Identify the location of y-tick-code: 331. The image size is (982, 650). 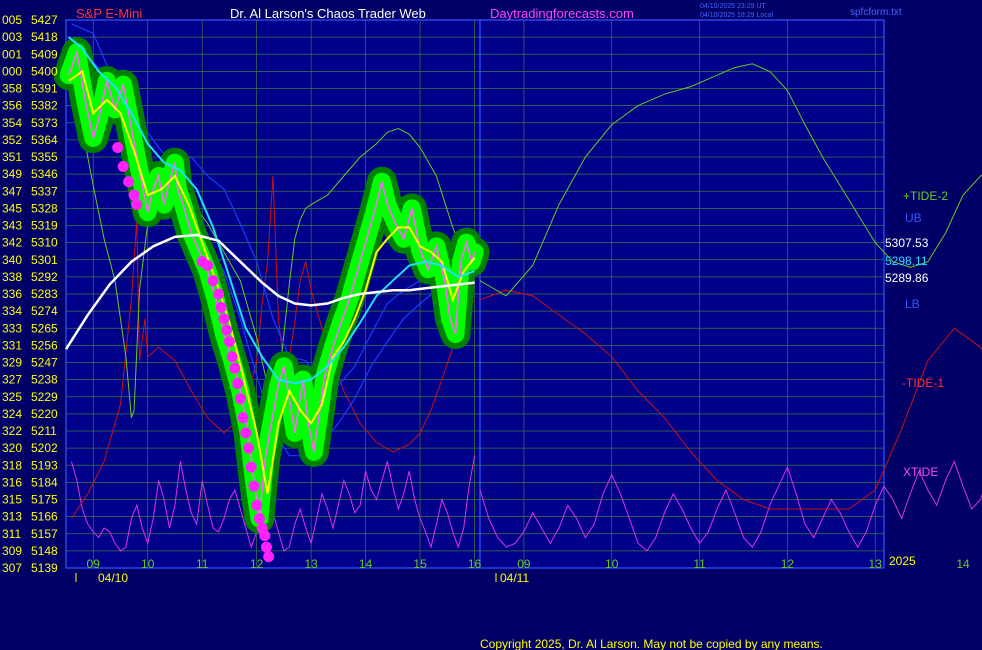
(12, 345).